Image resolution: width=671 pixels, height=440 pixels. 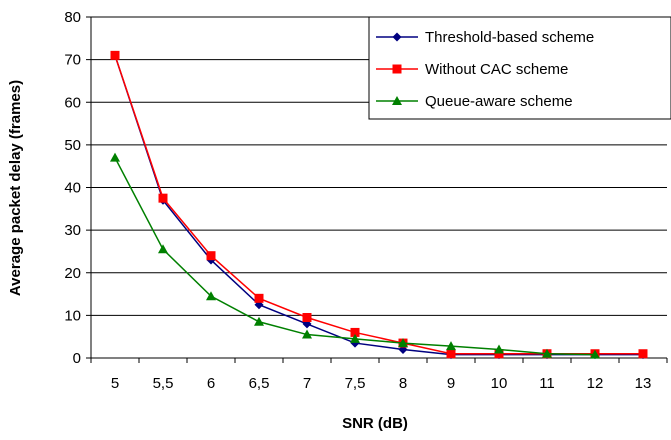 What do you see at coordinates (403, 383) in the screenshot?
I see `x-tick-label: 8` at bounding box center [403, 383].